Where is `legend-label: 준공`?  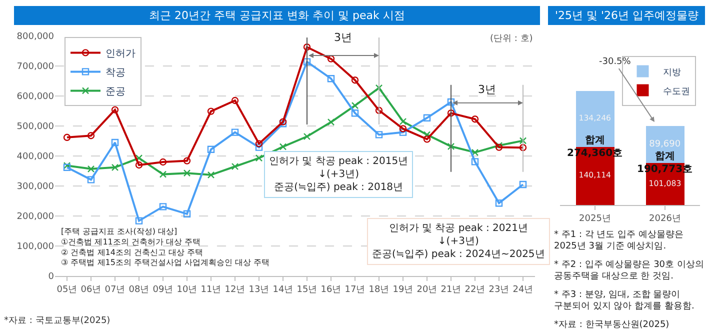
legend-label: 준공 is located at coordinates (116, 92).